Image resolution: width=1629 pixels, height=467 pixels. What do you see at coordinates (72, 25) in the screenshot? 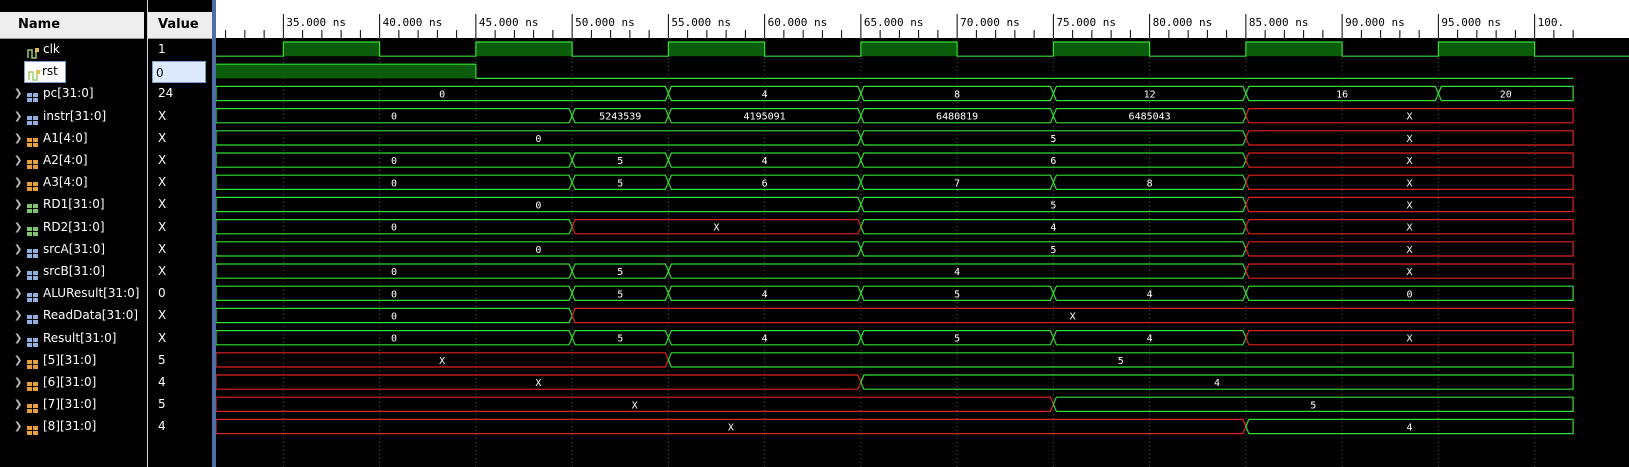
I see `name-column-header: Name` at bounding box center [72, 25].